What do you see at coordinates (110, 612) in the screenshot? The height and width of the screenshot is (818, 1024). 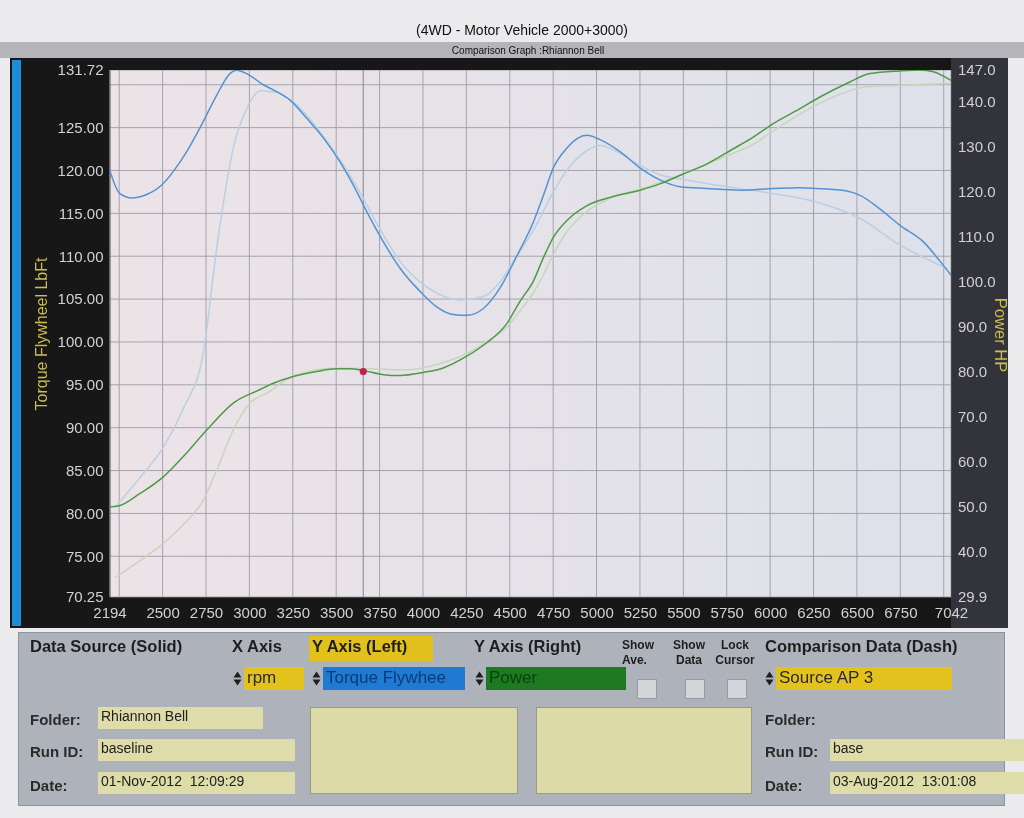 I see `x-tick-label: 2194` at bounding box center [110, 612].